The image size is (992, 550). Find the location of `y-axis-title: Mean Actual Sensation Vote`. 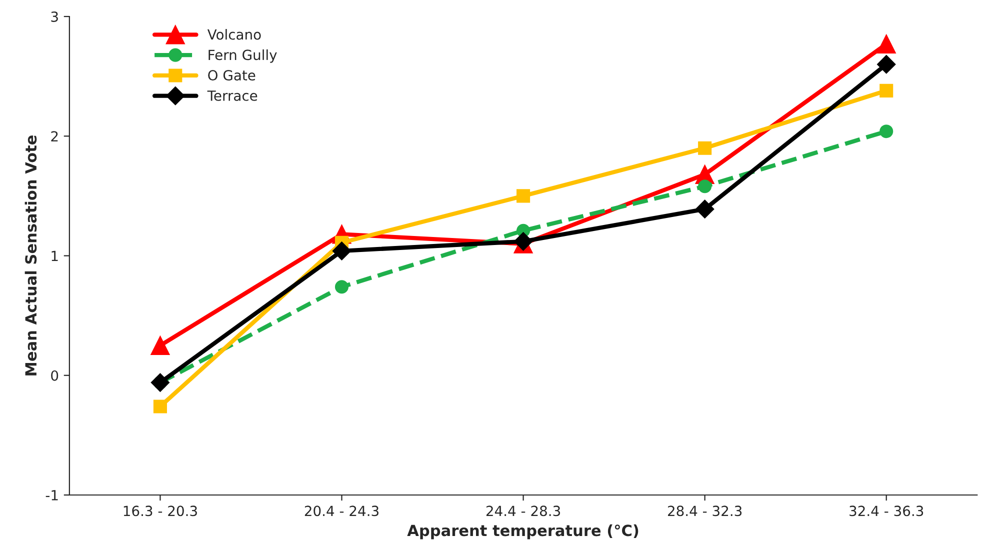

y-axis-title: Mean Actual Sensation Vote is located at coordinates (30, 255).